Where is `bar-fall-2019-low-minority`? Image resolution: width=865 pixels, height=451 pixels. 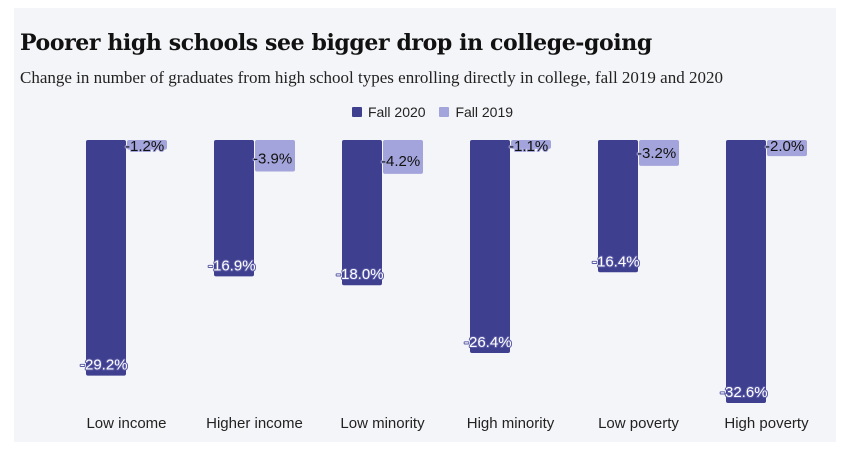
bar-fall-2019-low-minority is located at coordinates (403, 157).